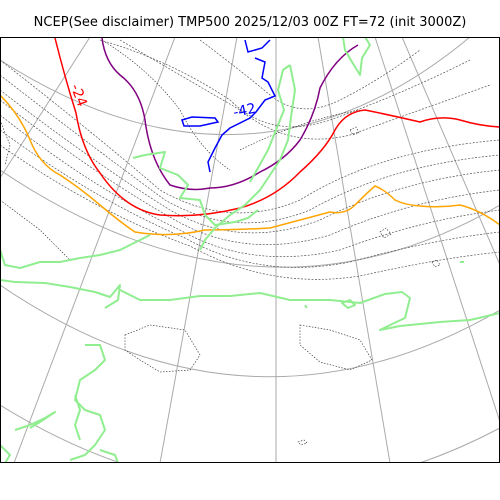 This screenshot has width=500, height=500. Describe the element at coordinates (229, 106) in the screenshot. I see `isotherm-blue-minus42` at that location.